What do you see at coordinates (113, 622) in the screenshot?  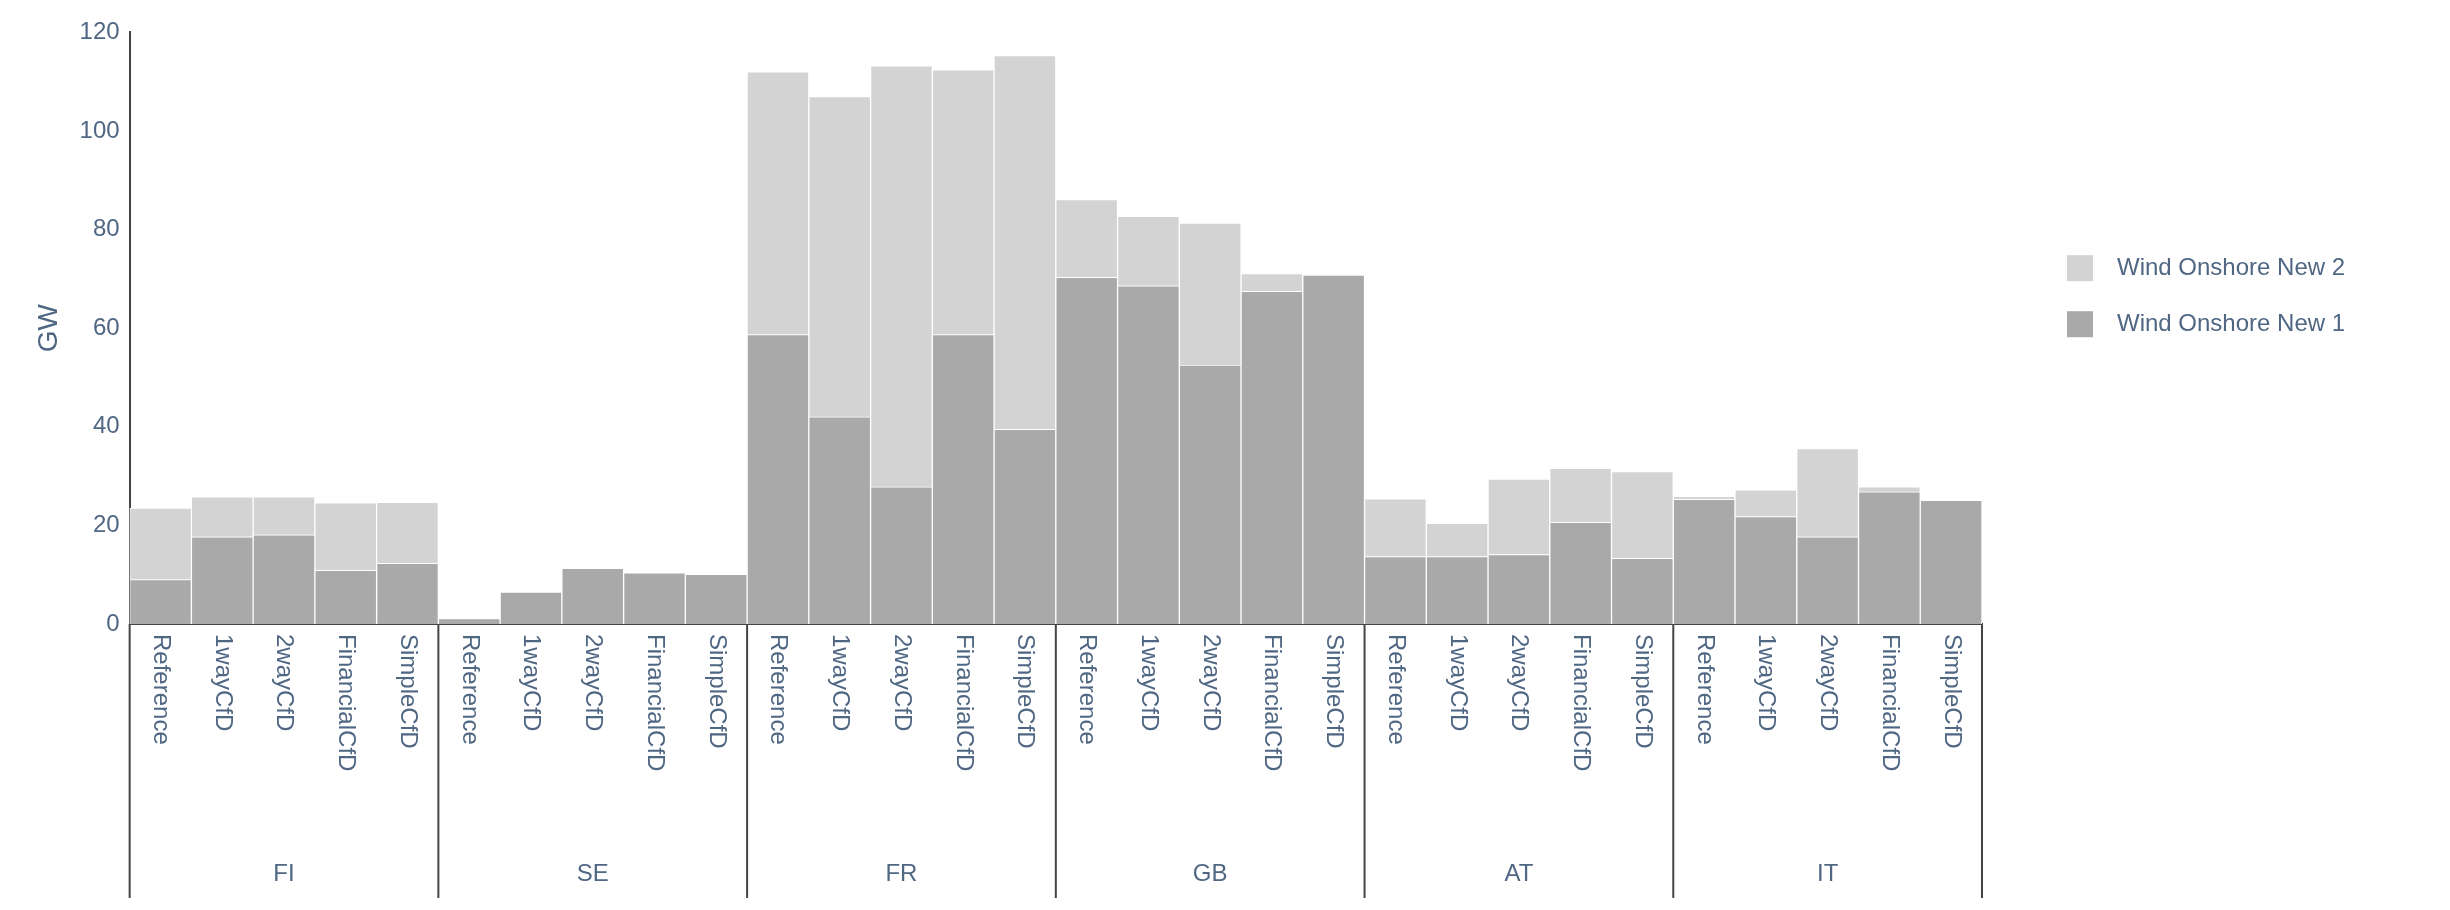 I see `y-tick-label: 0` at bounding box center [113, 622].